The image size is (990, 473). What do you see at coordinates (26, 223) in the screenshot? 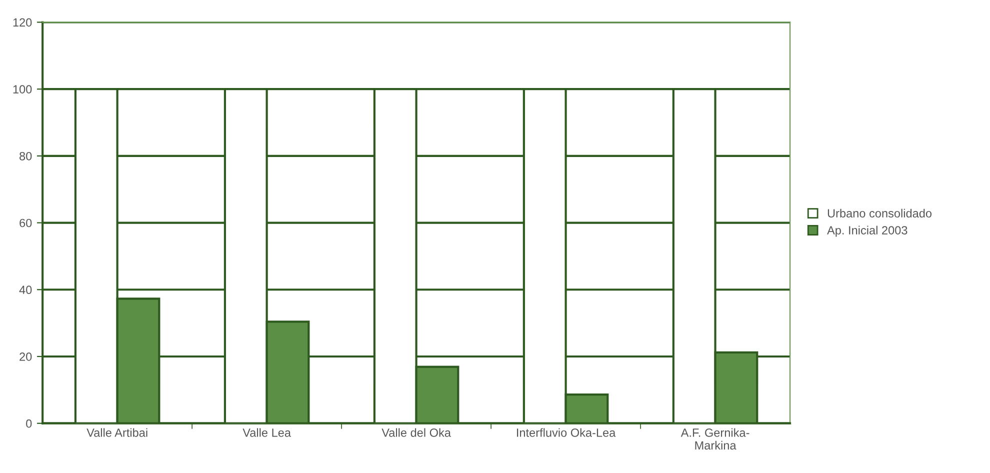
I see `y-tick-label: 60` at bounding box center [26, 223].